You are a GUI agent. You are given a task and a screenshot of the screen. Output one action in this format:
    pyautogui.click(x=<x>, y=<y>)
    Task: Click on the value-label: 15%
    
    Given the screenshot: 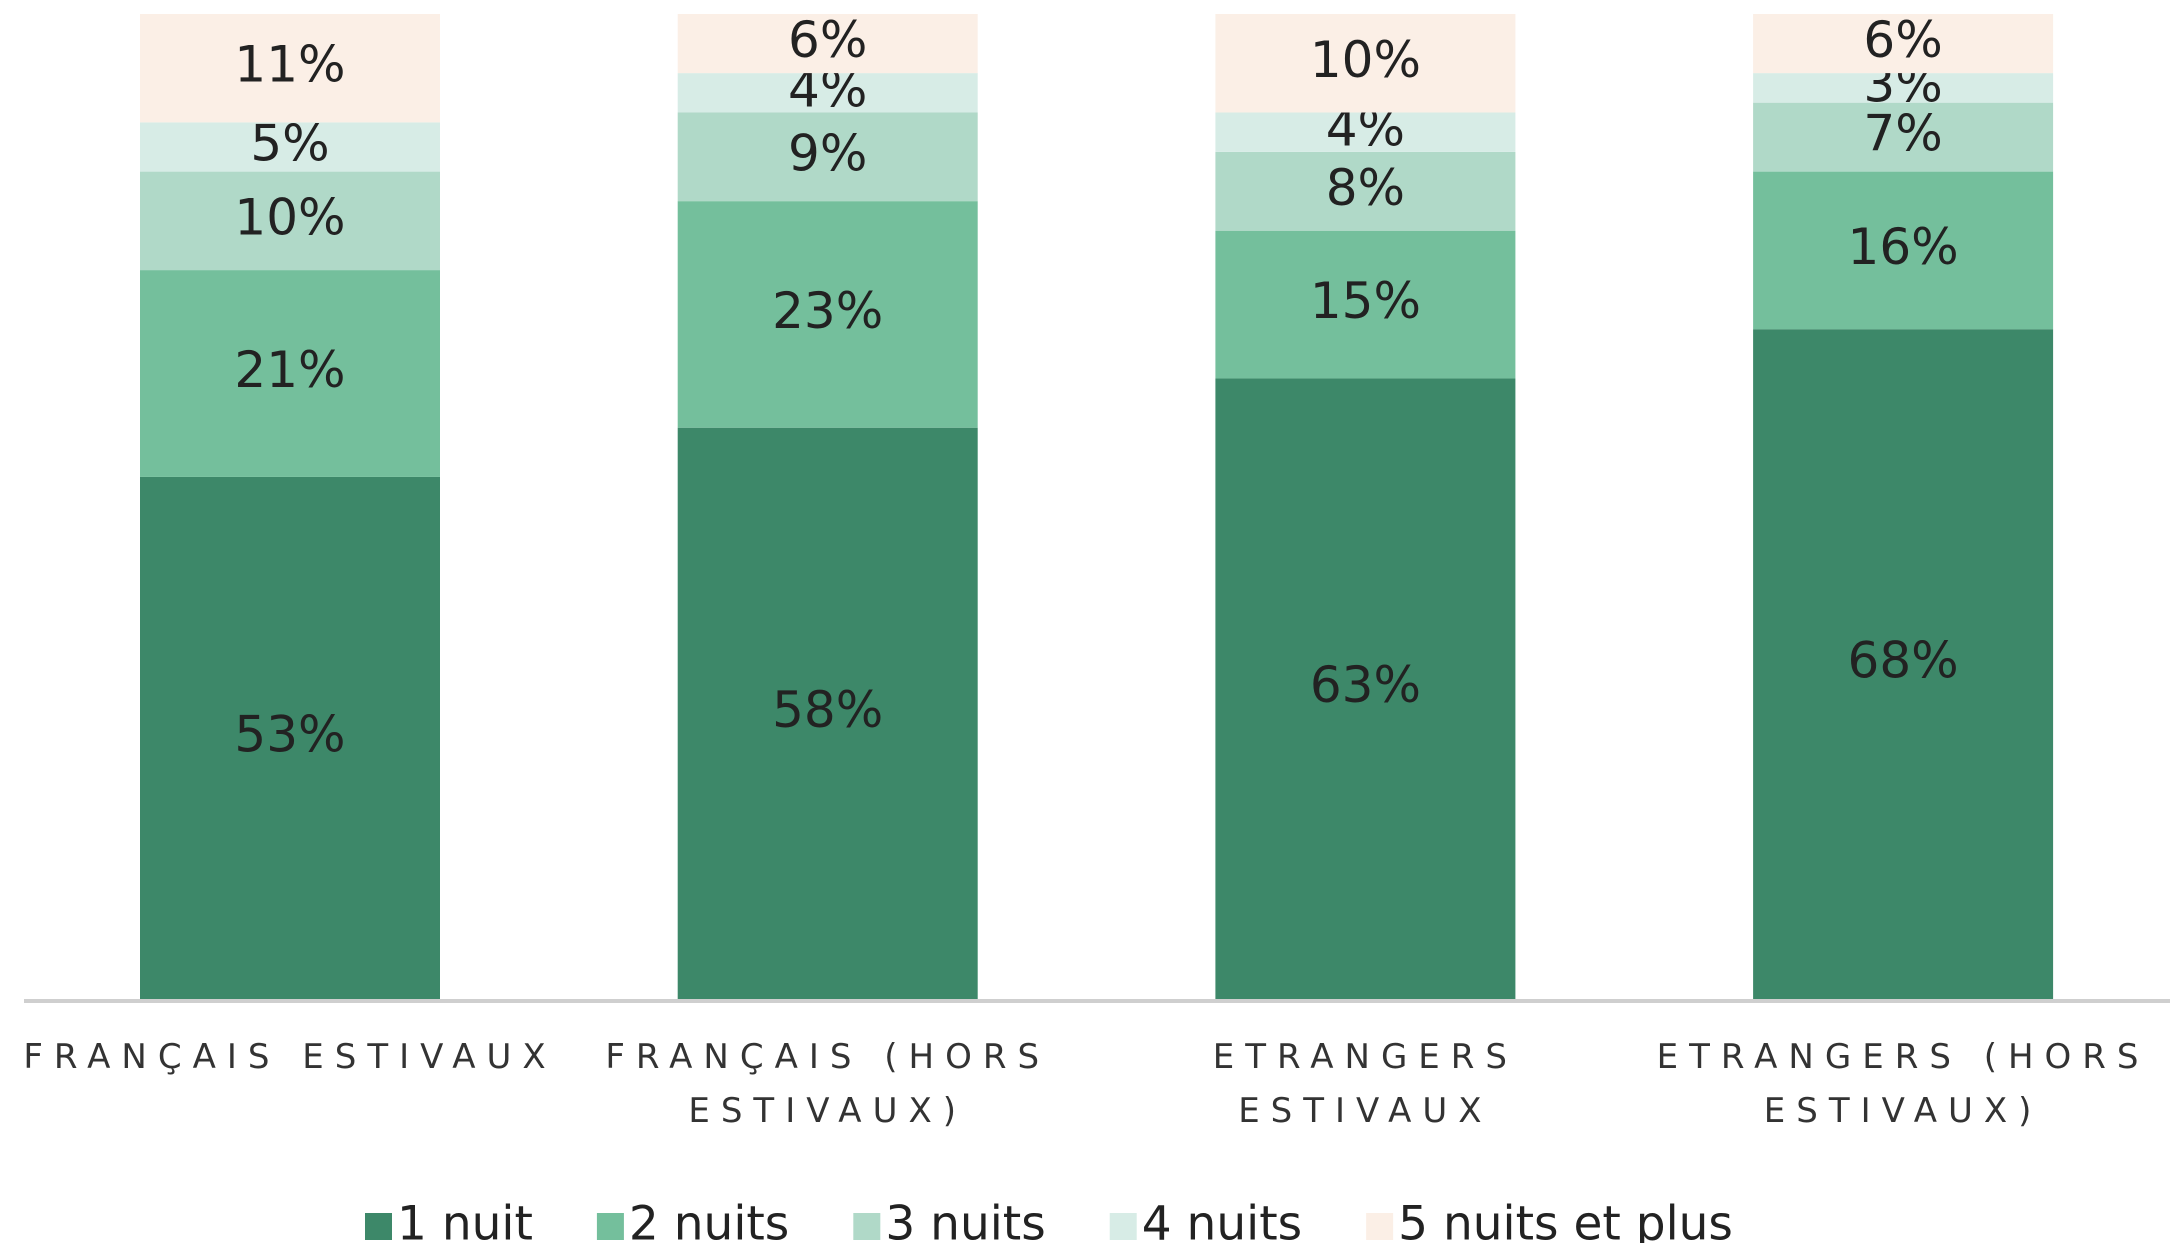 What is the action you would take?
    pyautogui.click(x=1365, y=301)
    